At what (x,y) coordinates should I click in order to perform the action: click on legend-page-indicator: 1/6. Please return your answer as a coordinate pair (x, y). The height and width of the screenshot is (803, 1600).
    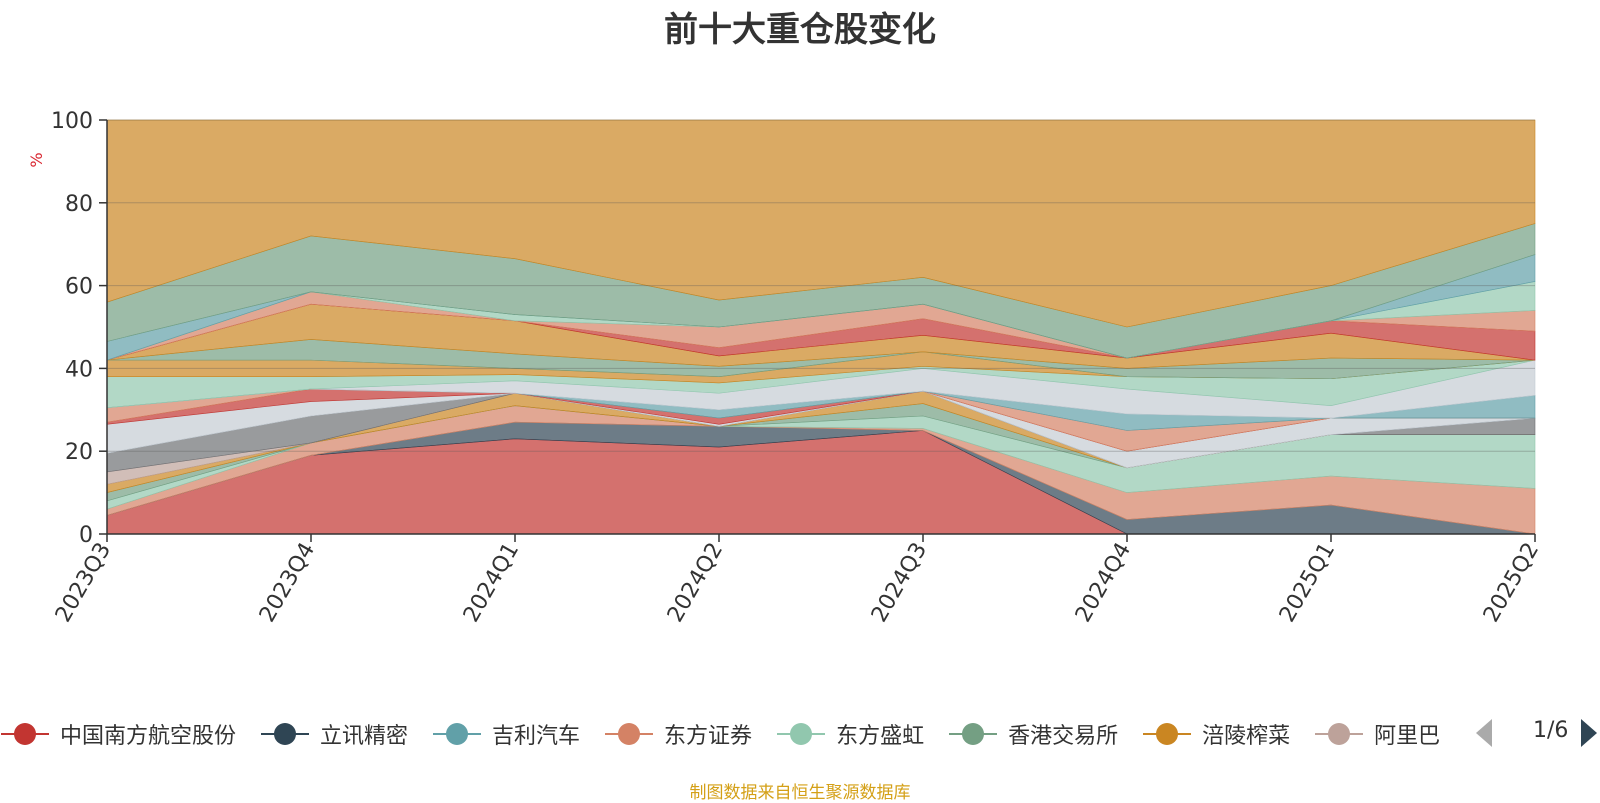
    Looking at the image, I should click on (1551, 730).